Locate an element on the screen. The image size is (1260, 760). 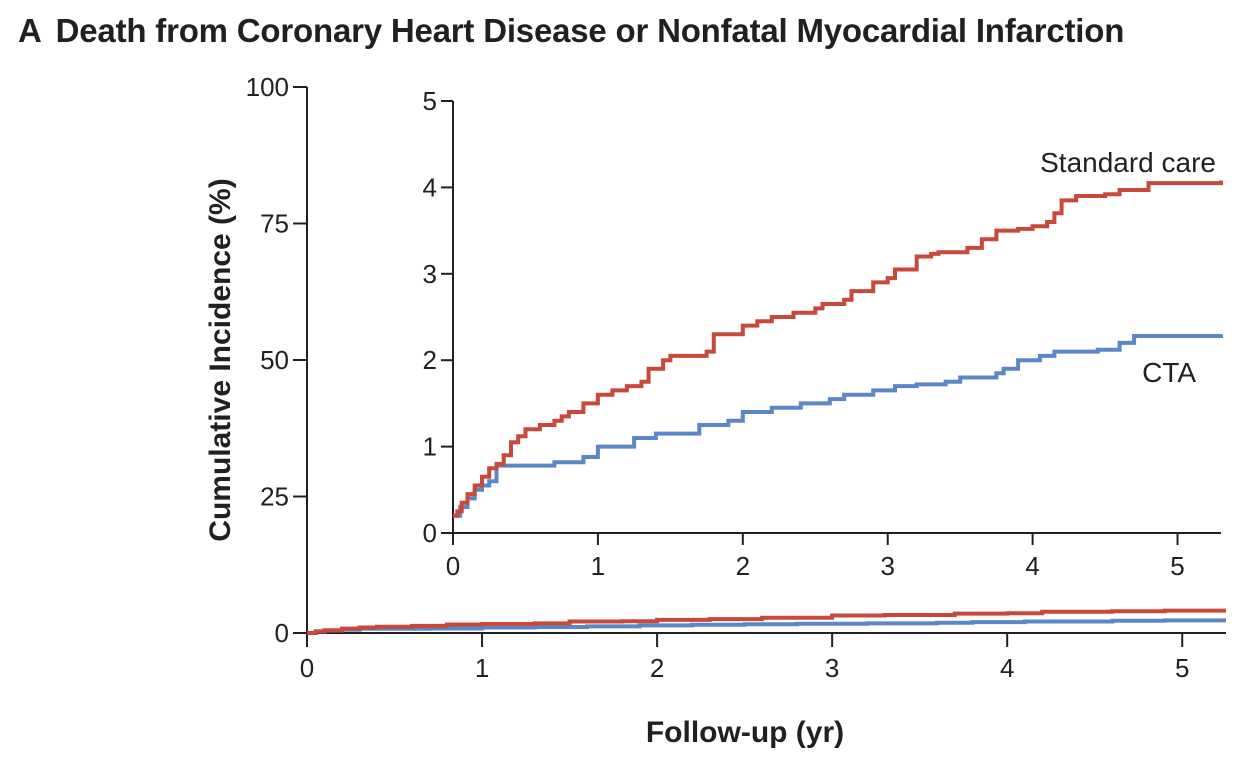
main-y-tick-label: 75 is located at coordinates (274, 224).